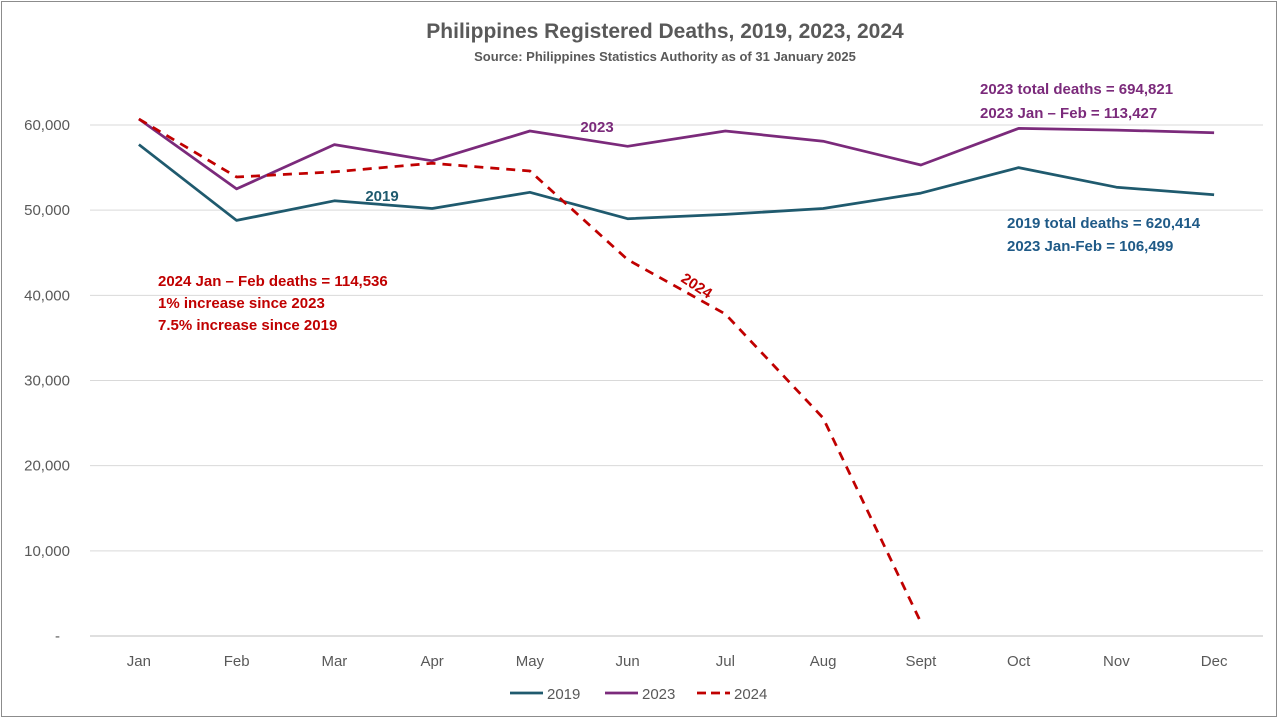 This screenshot has height=720, width=1280. Describe the element at coordinates (1076, 89) in the screenshot. I see `annotation-2023-total: 2023 total deaths = 694,821` at that location.